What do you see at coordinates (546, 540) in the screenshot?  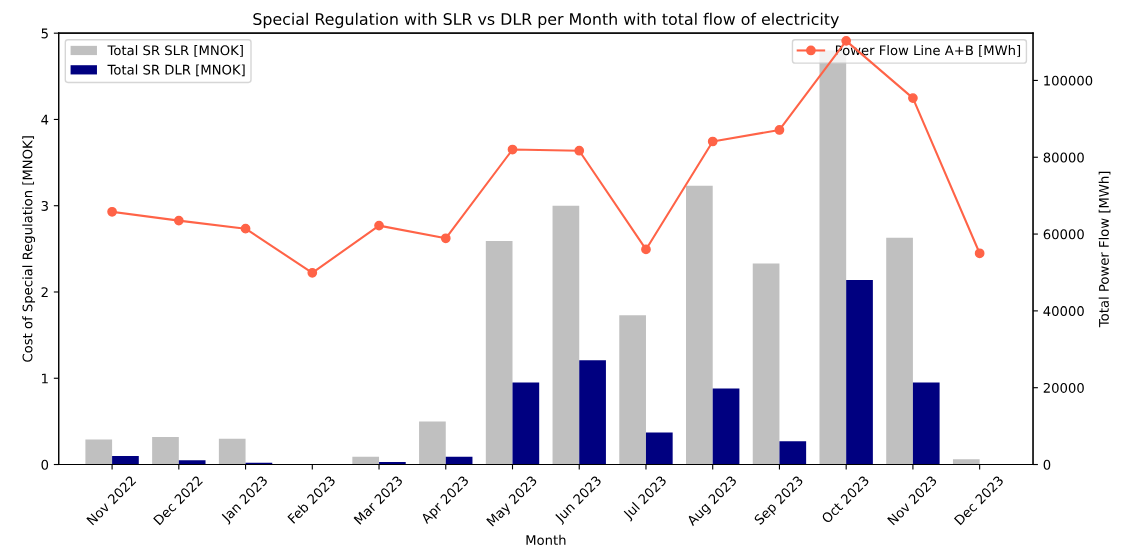 I see `x-axis-title: Month` at bounding box center [546, 540].